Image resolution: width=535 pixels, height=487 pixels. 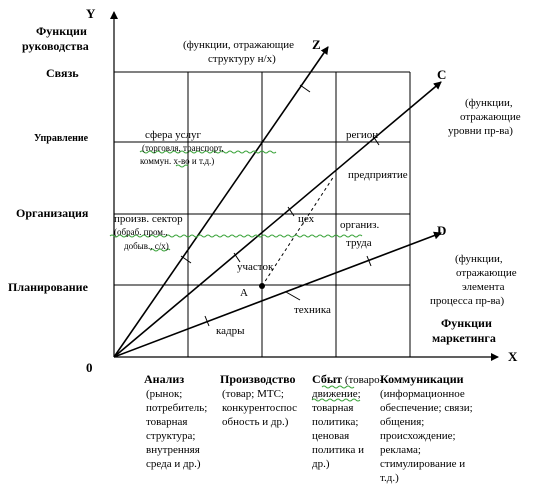 I want to click on squiggle-production-note, so click(x=236, y=236).